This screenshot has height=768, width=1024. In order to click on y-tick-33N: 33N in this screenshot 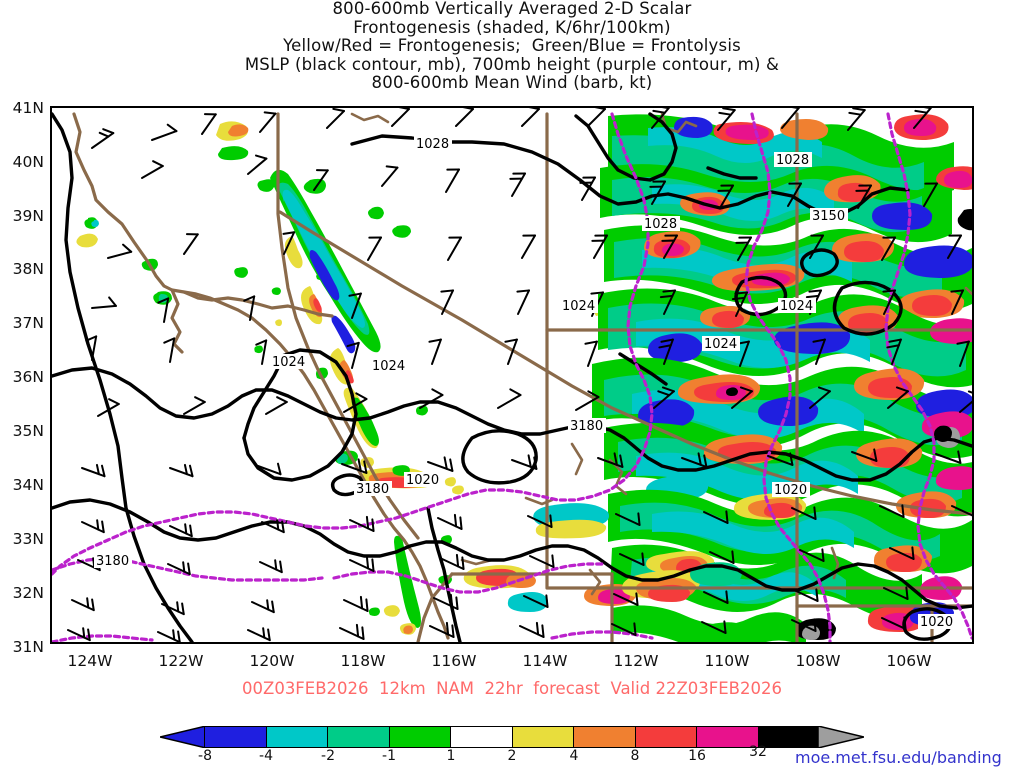, I will do `click(28, 539)`.